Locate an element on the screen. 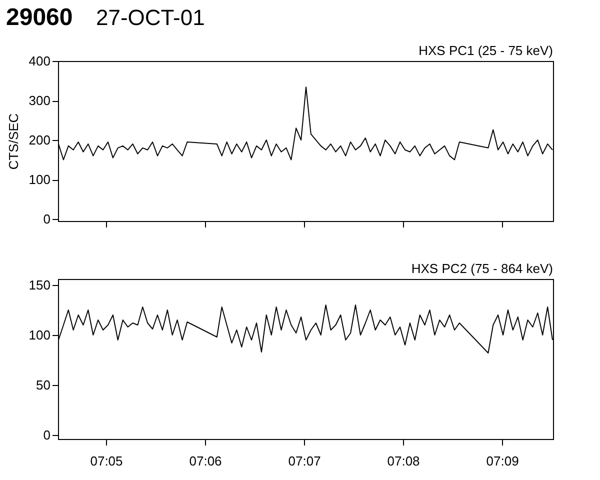  x-tick-label: 07:06 is located at coordinates (205, 461).